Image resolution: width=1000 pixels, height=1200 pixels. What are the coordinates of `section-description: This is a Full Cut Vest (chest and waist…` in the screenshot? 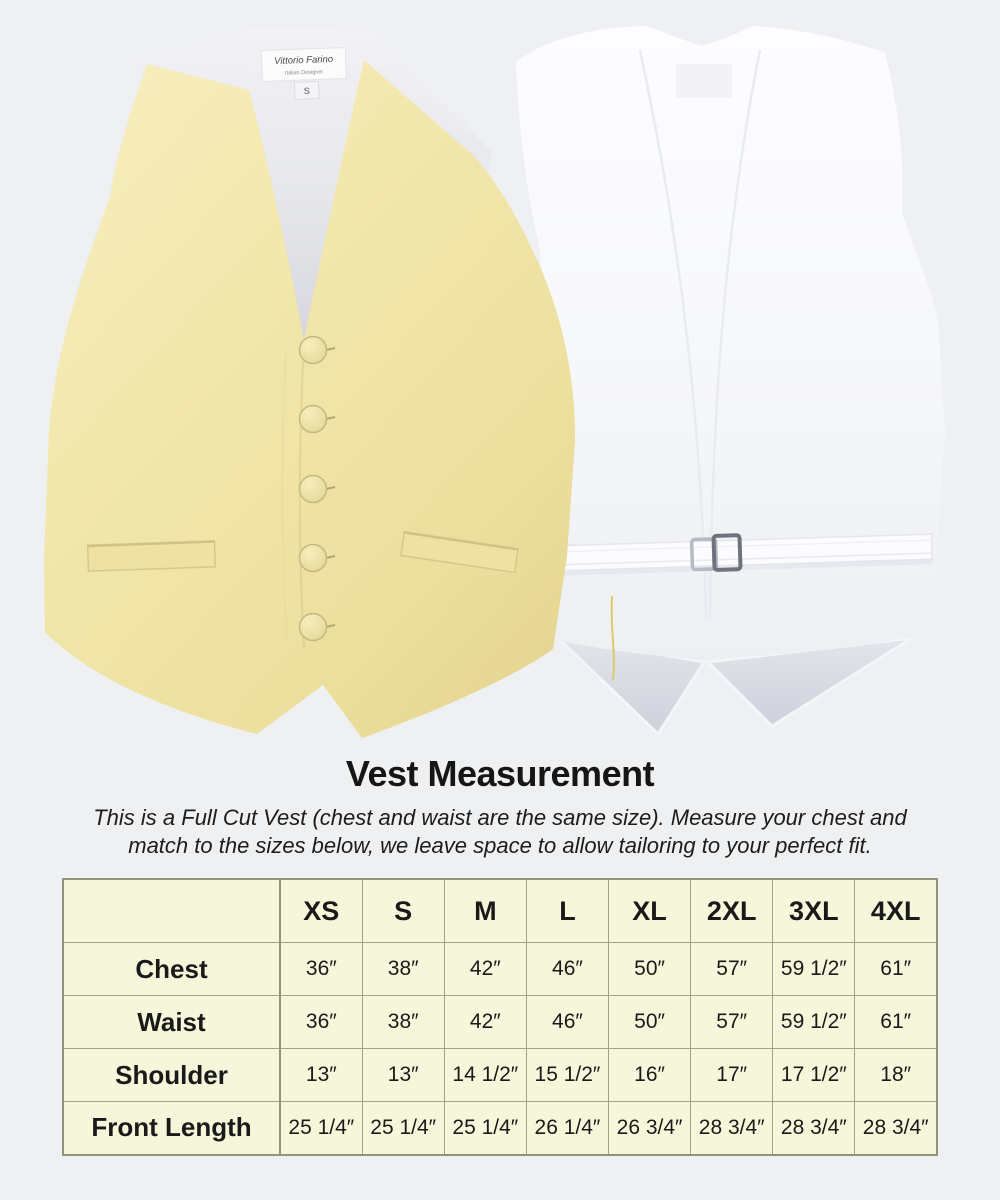 It's located at (500, 832).